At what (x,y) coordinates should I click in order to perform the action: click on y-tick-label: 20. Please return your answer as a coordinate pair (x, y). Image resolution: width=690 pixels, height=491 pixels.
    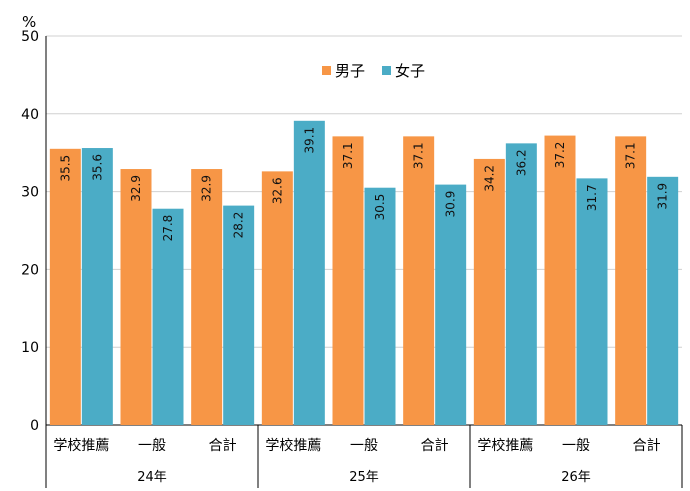
    Looking at the image, I should click on (30, 270).